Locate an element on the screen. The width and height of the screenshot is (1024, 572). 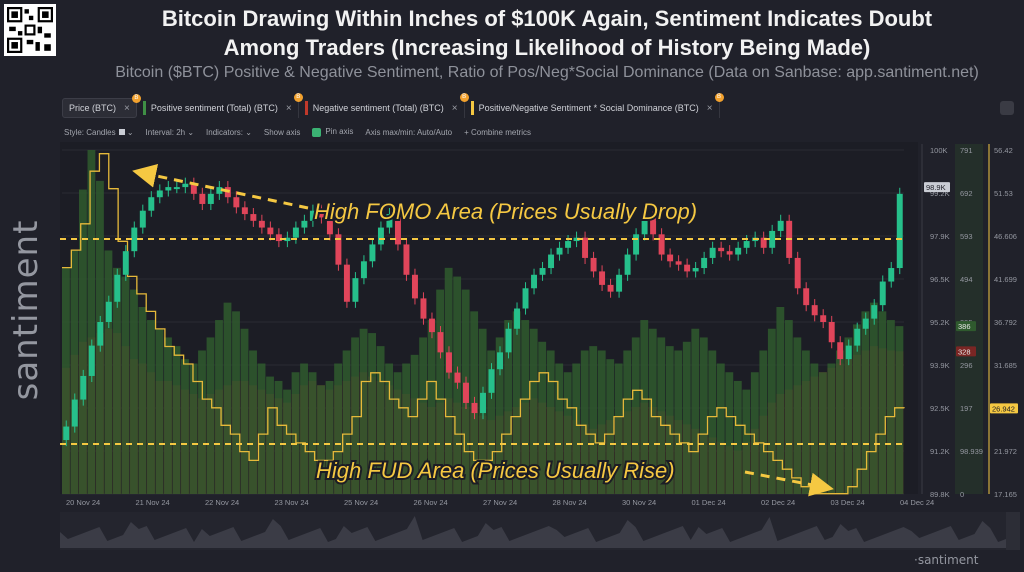
axis-tick-label: 99.2K is located at coordinates (940, 193).